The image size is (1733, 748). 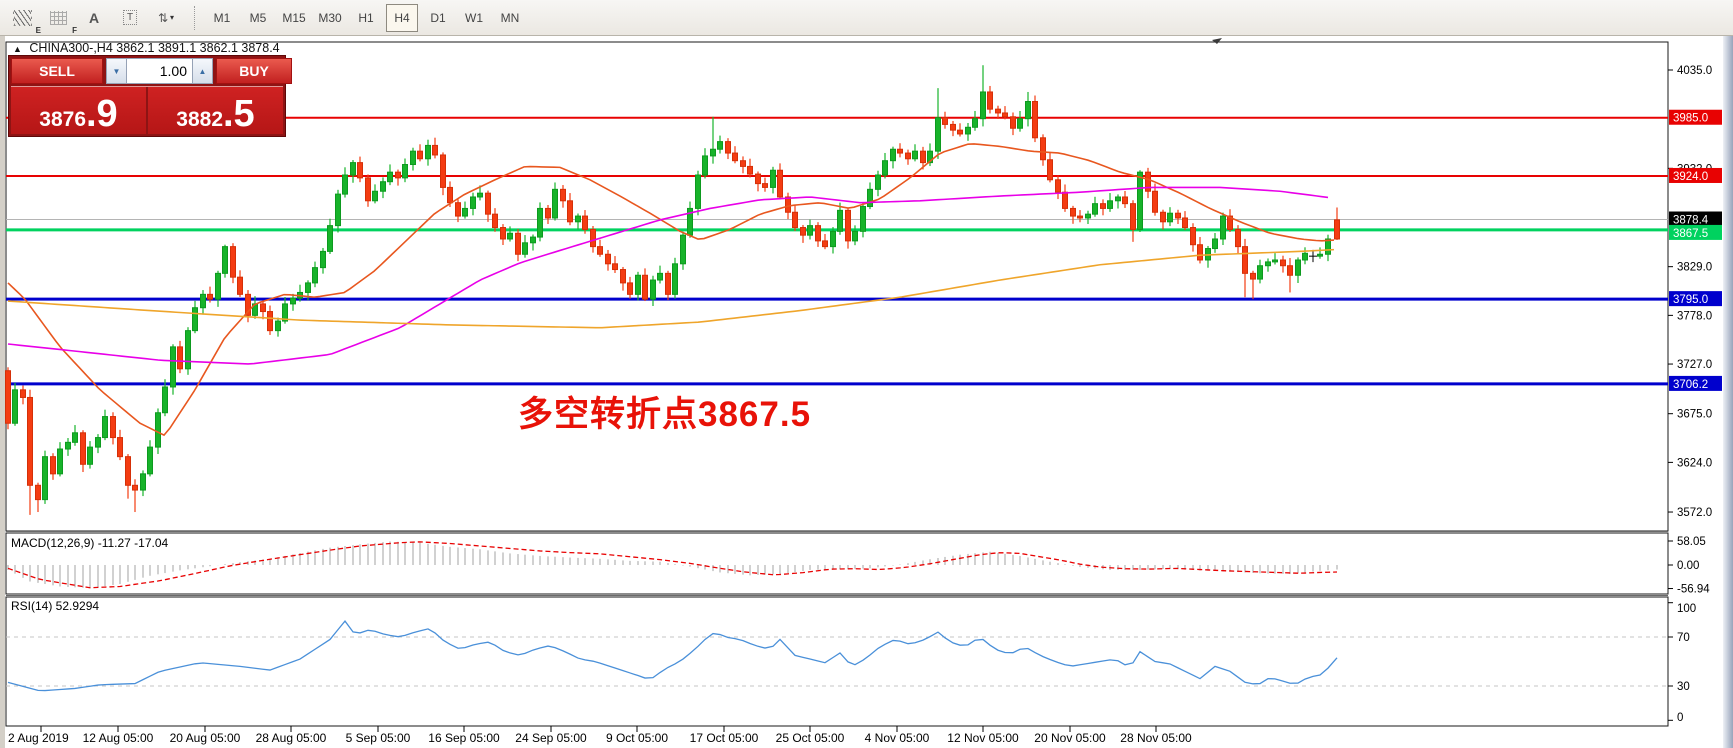 I want to click on price-tick-label: 3829.0, so click(x=1694, y=268).